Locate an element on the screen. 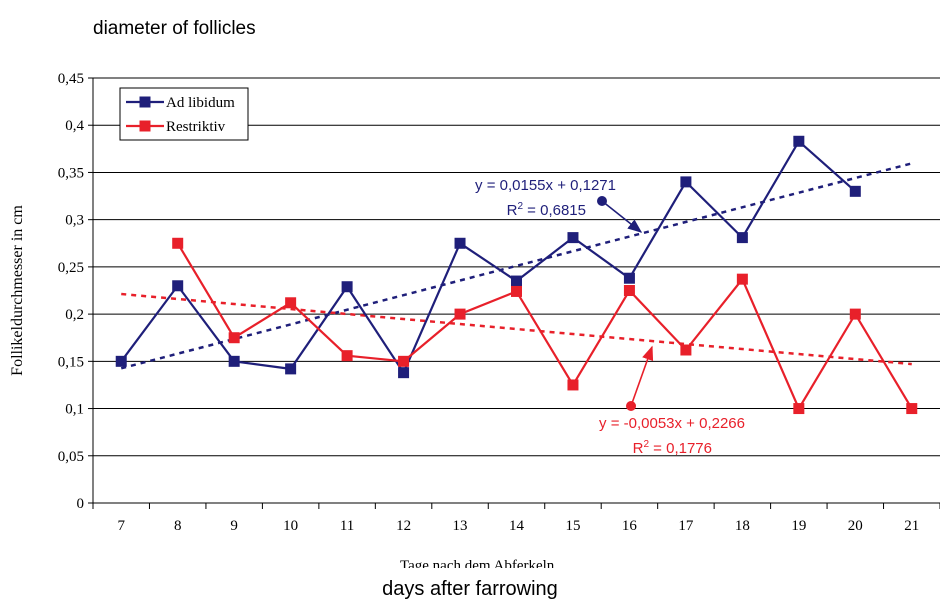 This screenshot has height=603, width=940. x-axis-title-overlaid: Tage nach dem Abferkeln is located at coordinates (477, 563).